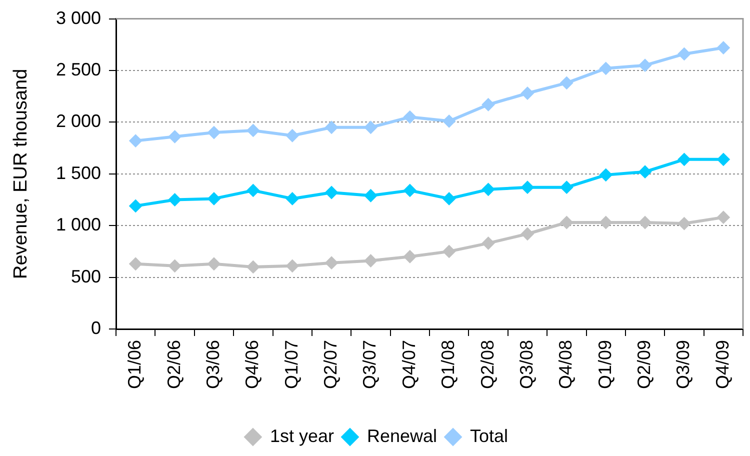 This screenshot has height=456, width=750. What do you see at coordinates (448, 365) in the screenshot?
I see `x-tick-label: Q1/08` at bounding box center [448, 365].